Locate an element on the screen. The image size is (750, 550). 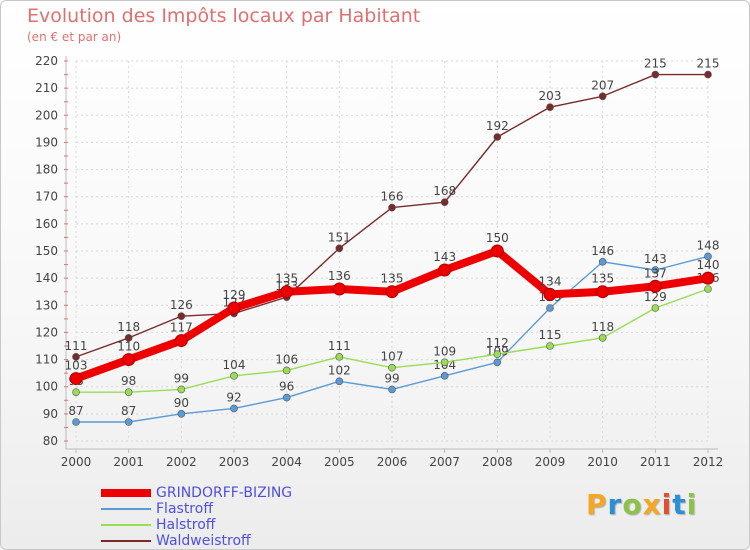
legend-label-waldweistroff: Waldweistroff is located at coordinates (203, 541).